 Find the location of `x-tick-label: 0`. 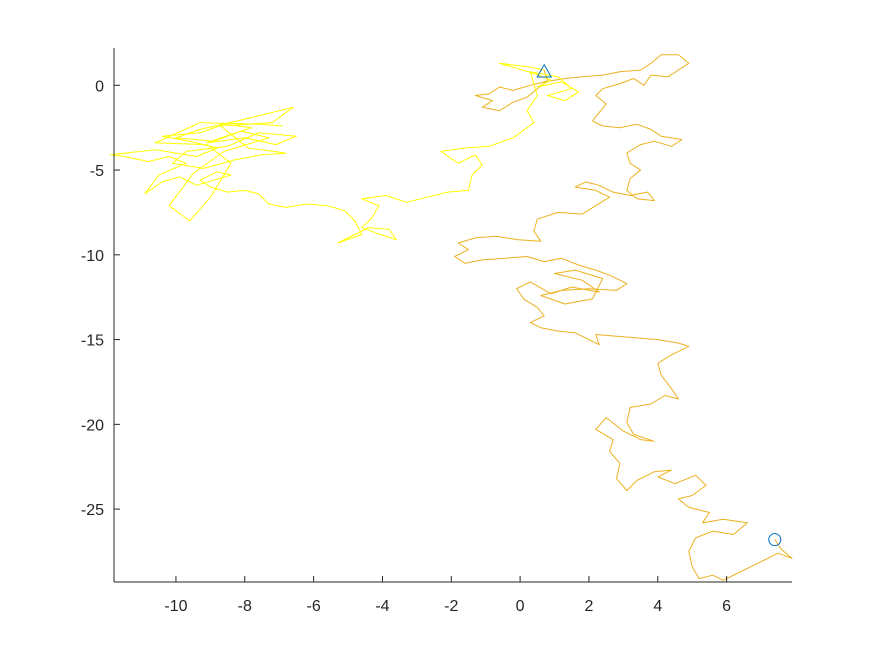

x-tick-label: 0 is located at coordinates (520, 606).